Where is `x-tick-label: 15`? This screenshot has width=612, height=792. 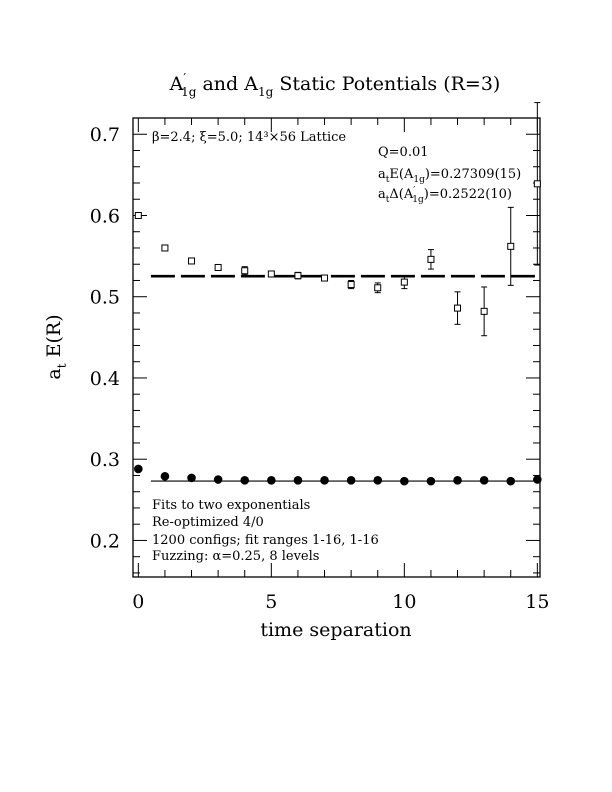 x-tick-label: 15 is located at coordinates (537, 602).